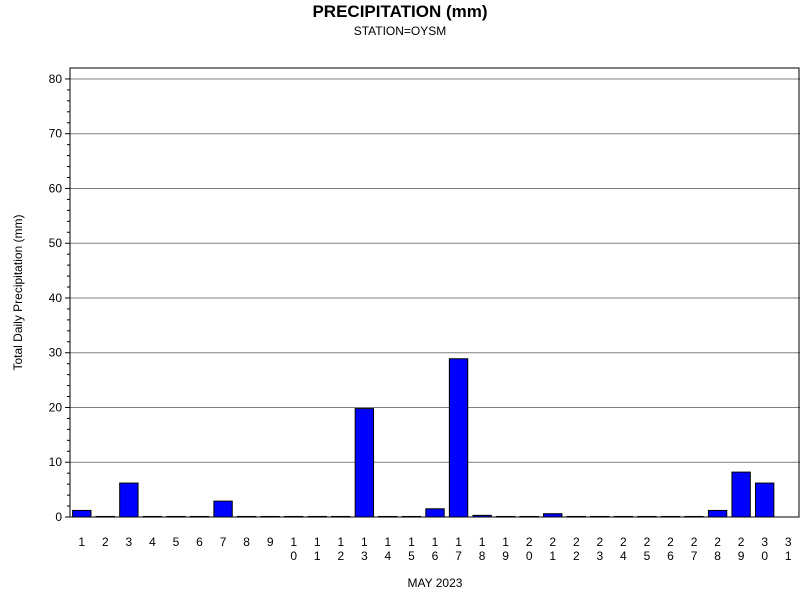 The image size is (800, 600). Describe the element at coordinates (56, 407) in the screenshot. I see `y-tick-label: 20` at that location.